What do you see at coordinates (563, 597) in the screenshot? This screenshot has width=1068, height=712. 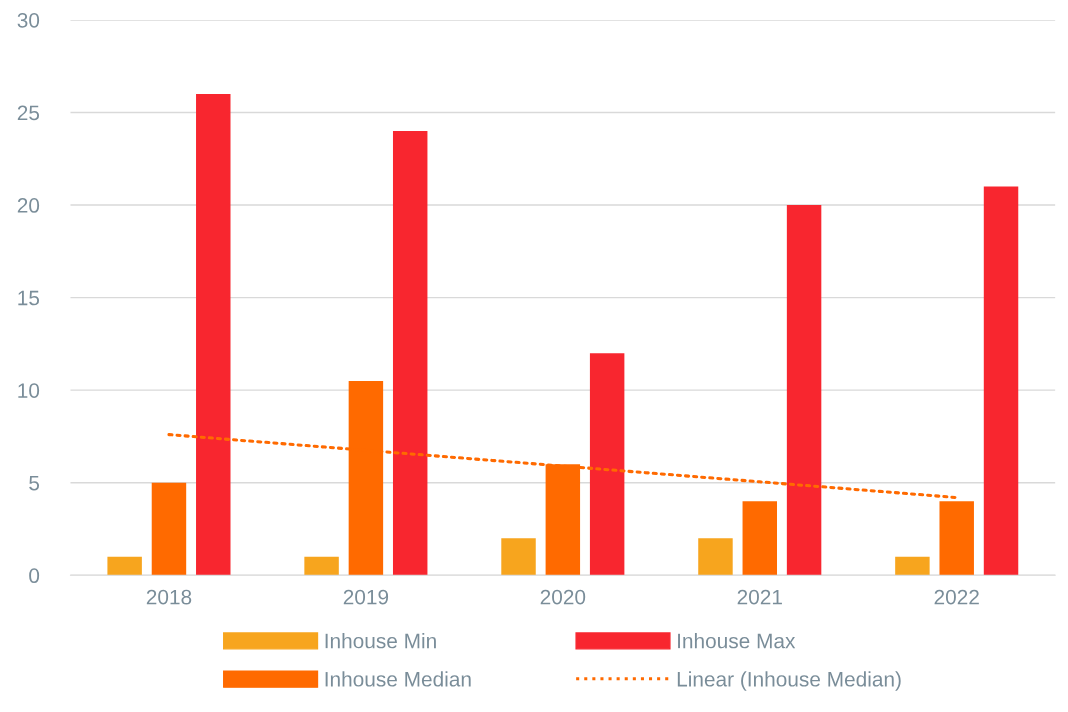 I see `x-tick-label: 2020` at bounding box center [563, 597].